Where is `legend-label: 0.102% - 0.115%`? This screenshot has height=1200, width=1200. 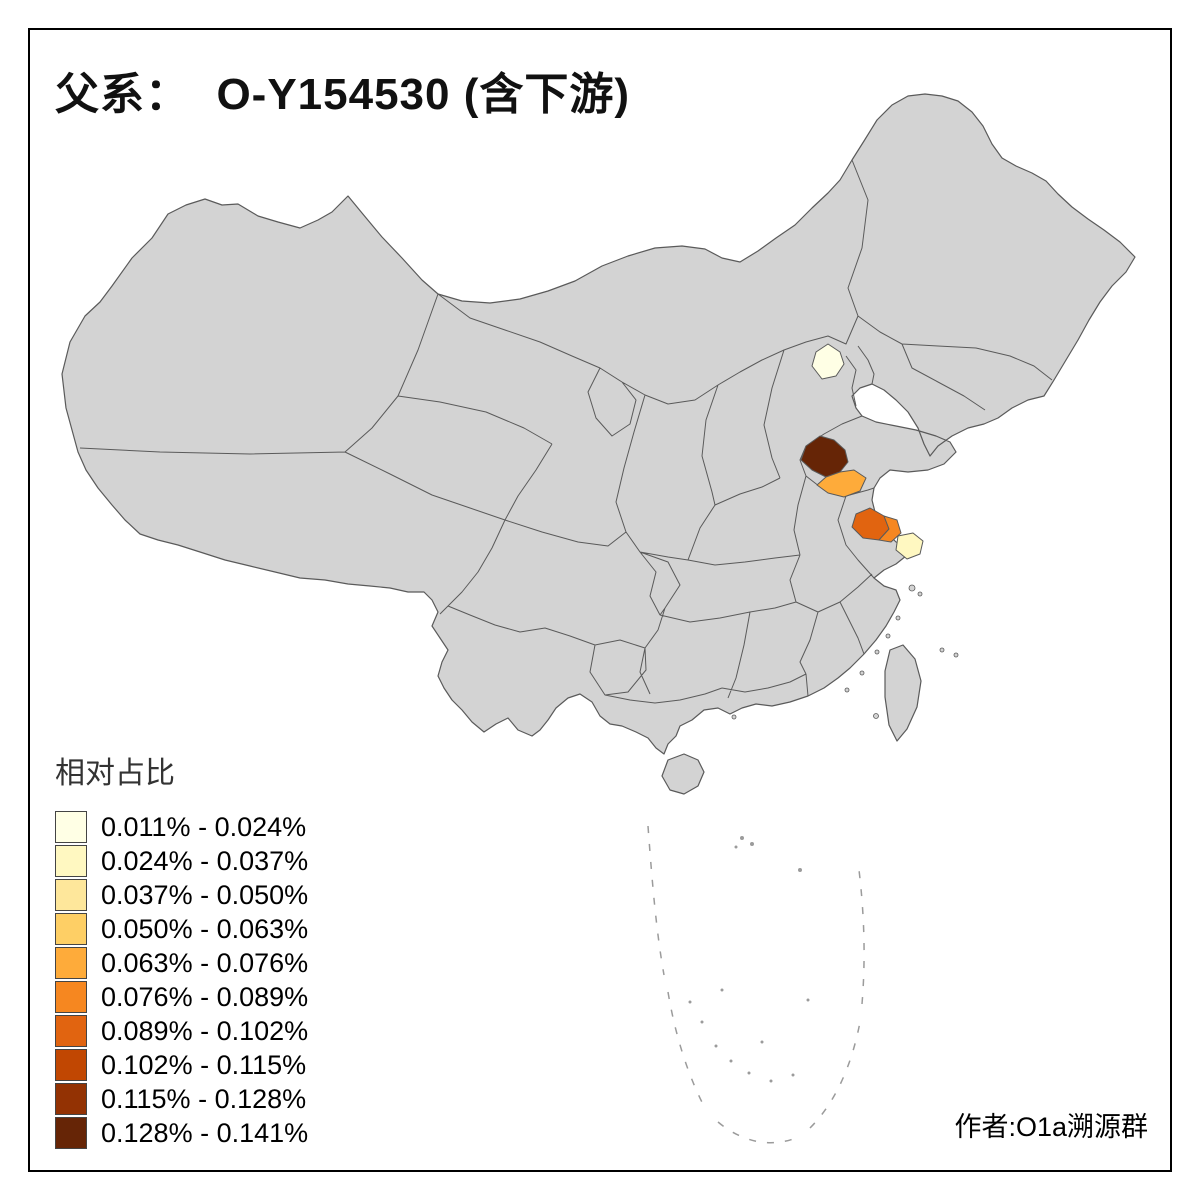
legend-label: 0.102% - 0.115% is located at coordinates (204, 1064).